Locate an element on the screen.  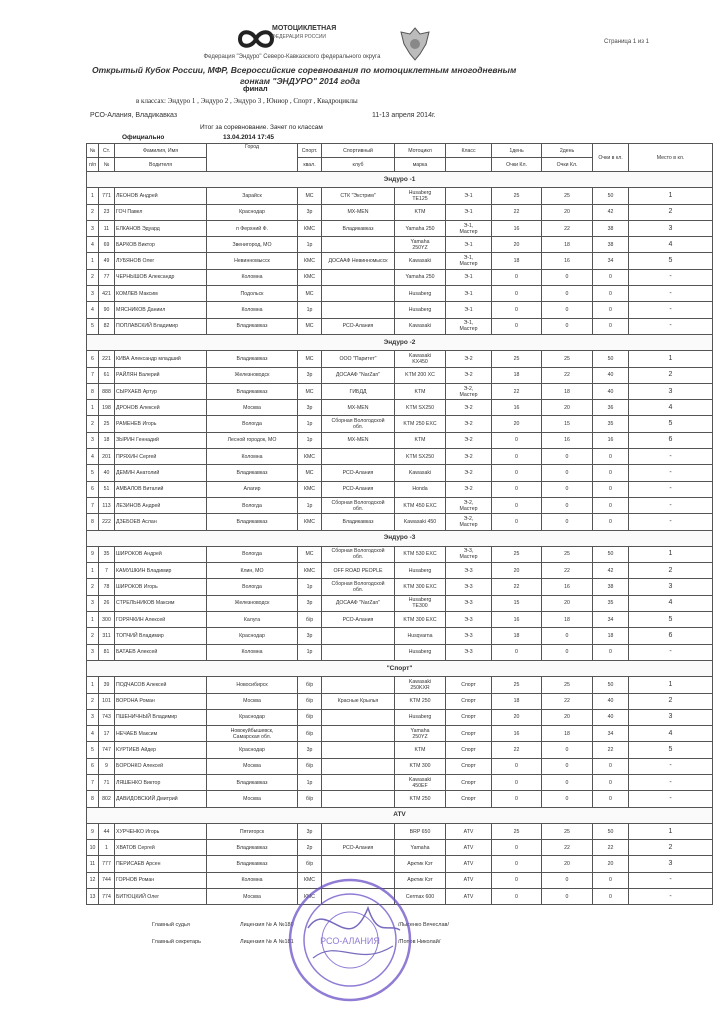
cell-class: Э-1 is located at coordinates (468, 310).